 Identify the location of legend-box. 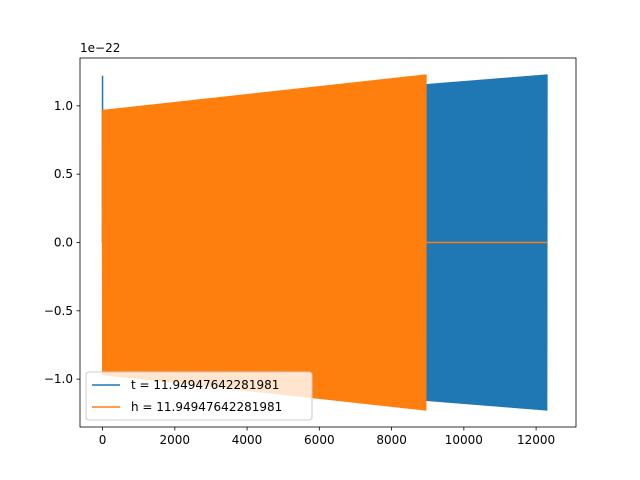
(199, 396).